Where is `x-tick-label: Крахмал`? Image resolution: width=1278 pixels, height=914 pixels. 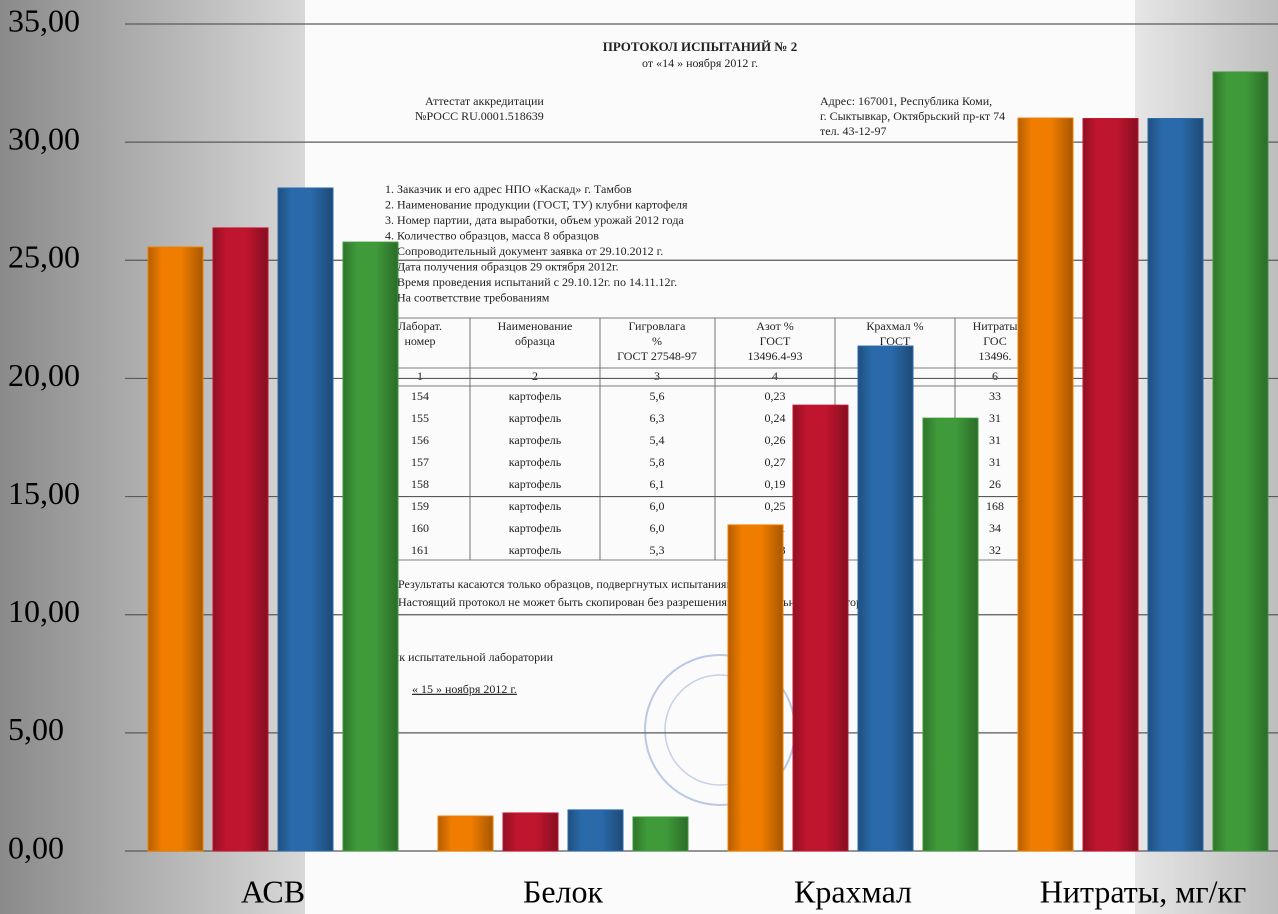
x-tick-label: Крахмал is located at coordinates (853, 891).